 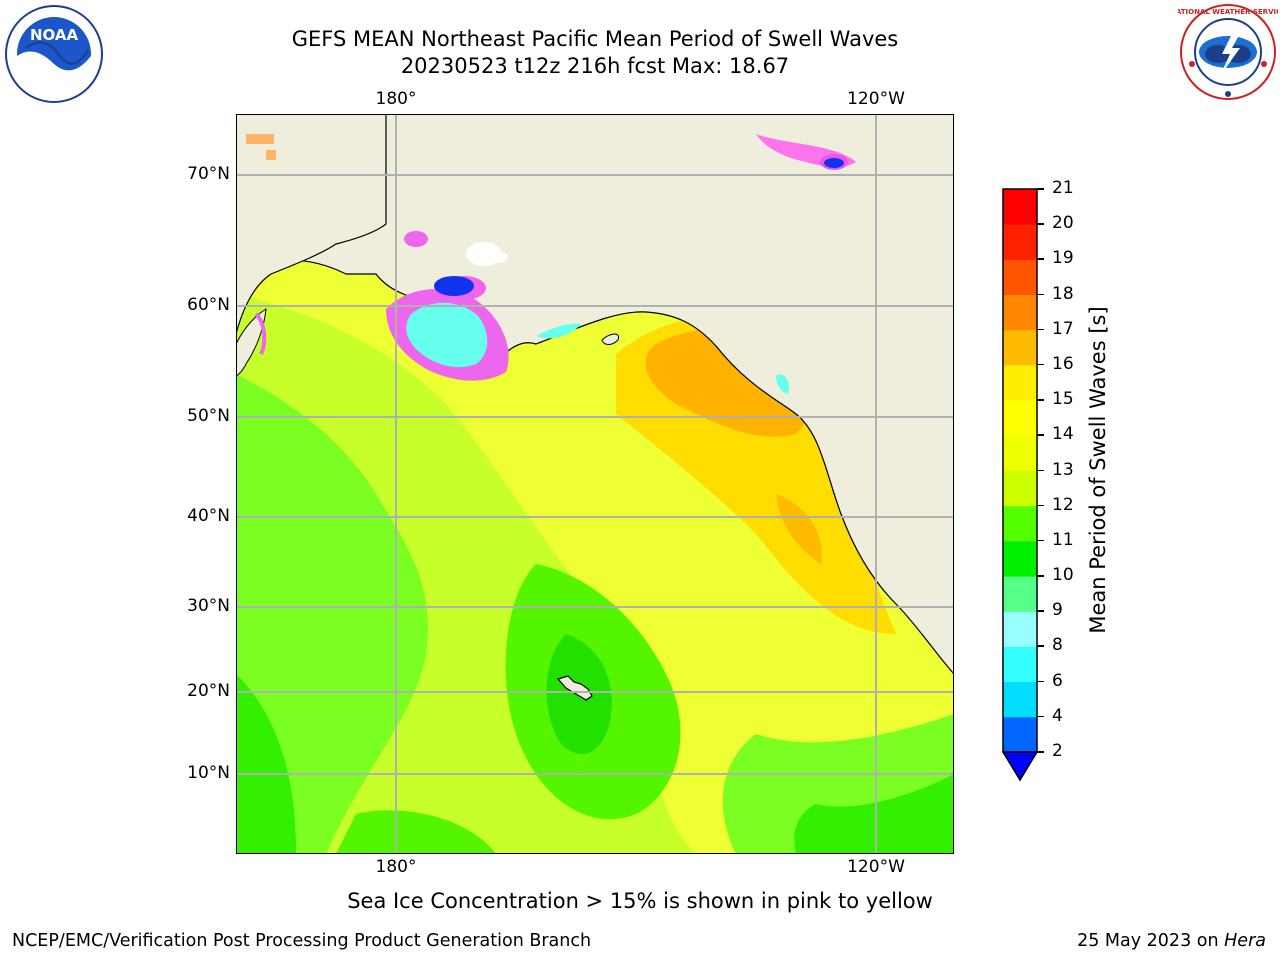 What do you see at coordinates (1063, 504) in the screenshot?
I see `colorbar-tick-label: 12` at bounding box center [1063, 504].